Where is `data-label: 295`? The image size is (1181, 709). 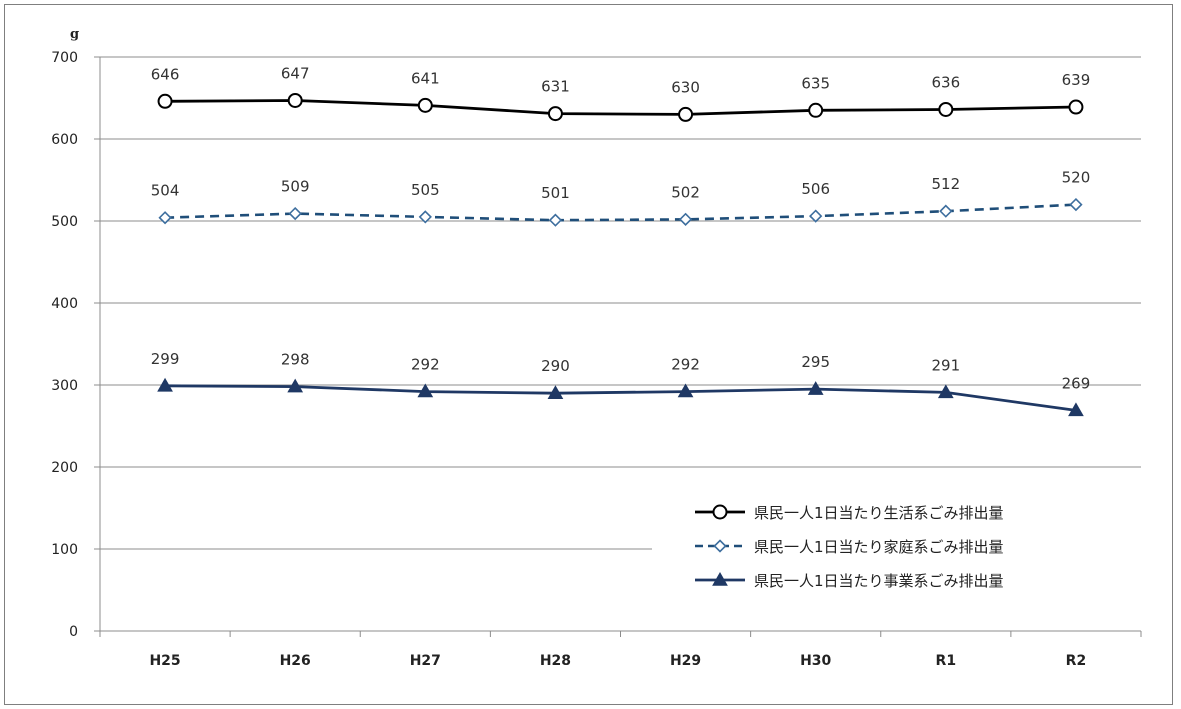 data-label: 295 is located at coordinates (815, 362).